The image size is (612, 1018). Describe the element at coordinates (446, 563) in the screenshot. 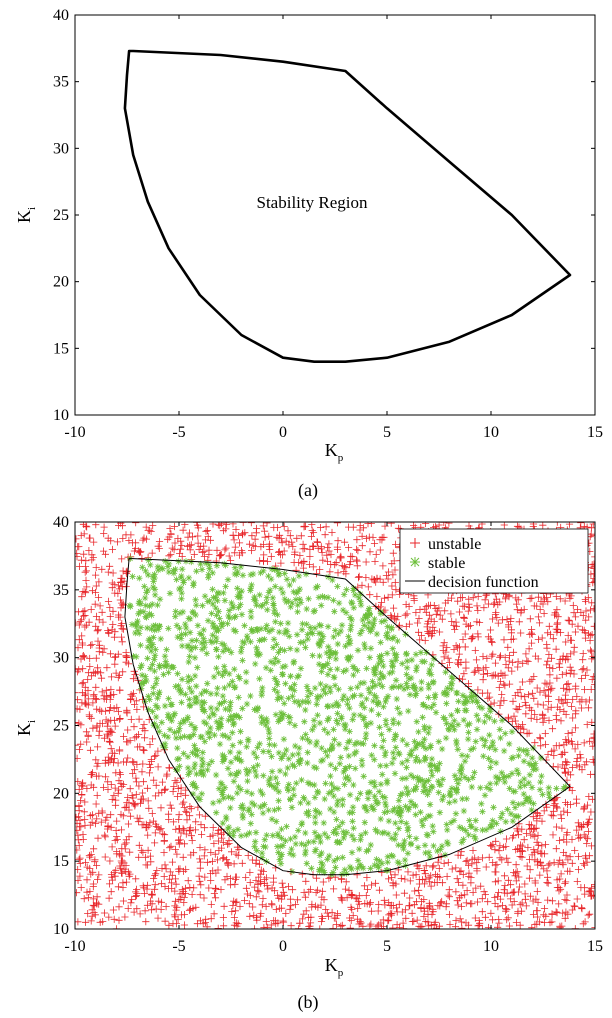

I see `legend-label-stable: stable` at that location.